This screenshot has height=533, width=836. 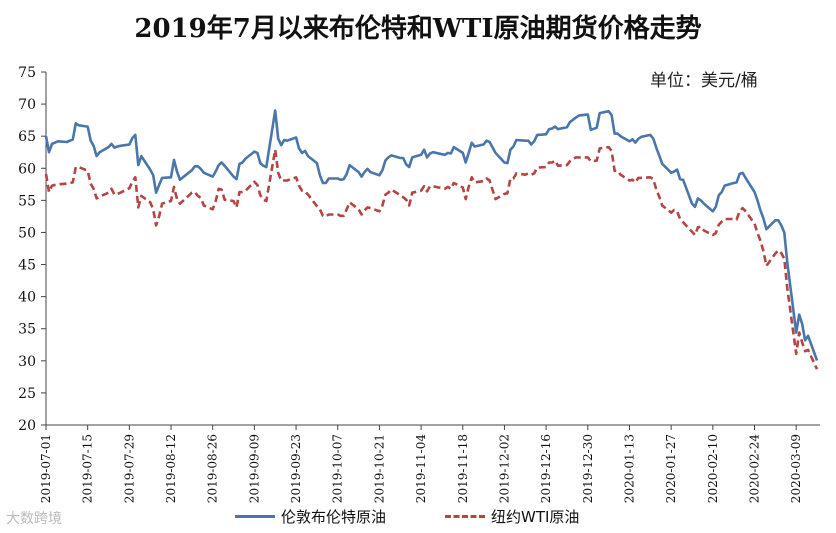 I want to click on x-tick-label: 2019-07-29, so click(x=129, y=468).